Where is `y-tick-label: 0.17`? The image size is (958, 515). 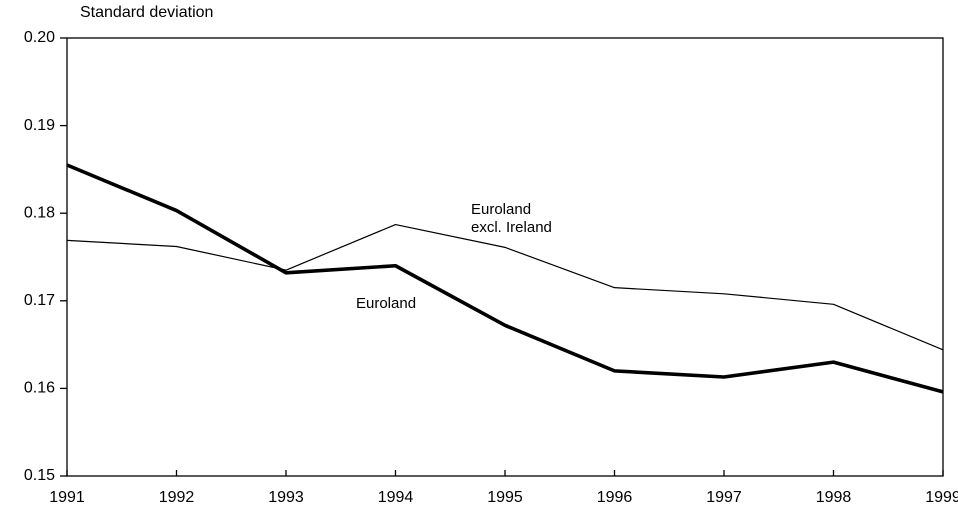
y-tick-label: 0.17 is located at coordinates (39, 300).